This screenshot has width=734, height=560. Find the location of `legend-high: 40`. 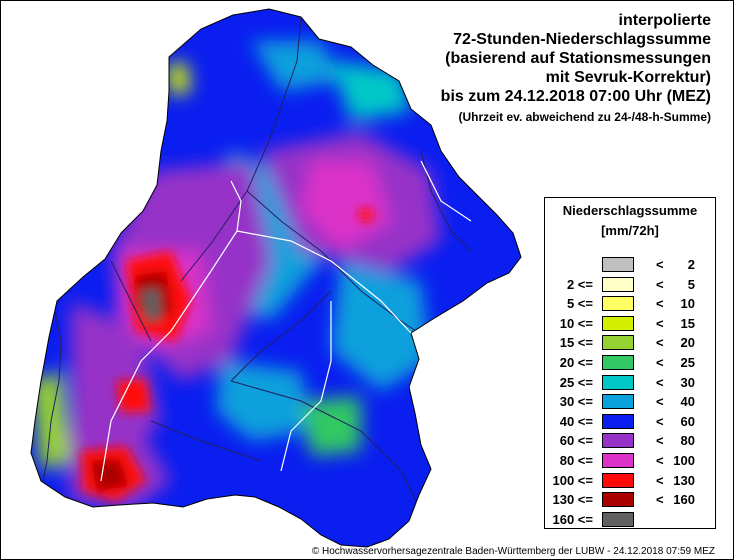

legend-high: 40 is located at coordinates (687, 402).